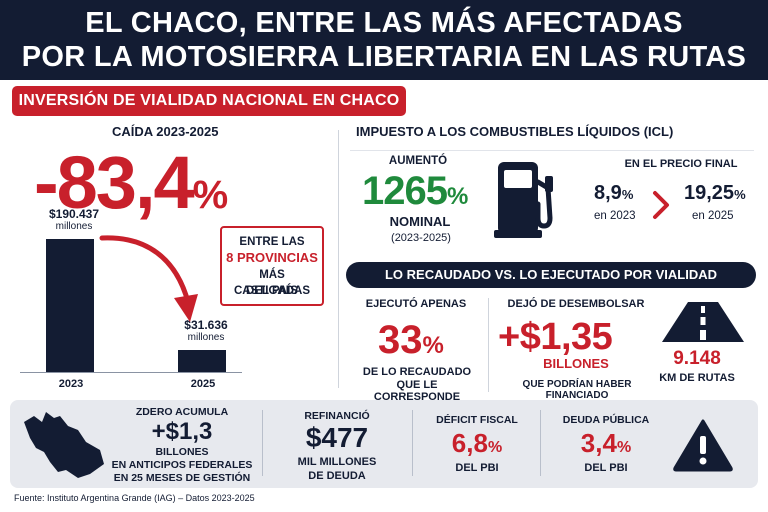 The image size is (768, 512). What do you see at coordinates (661, 205) in the screenshot?
I see `chevron-right-icon` at bounding box center [661, 205].